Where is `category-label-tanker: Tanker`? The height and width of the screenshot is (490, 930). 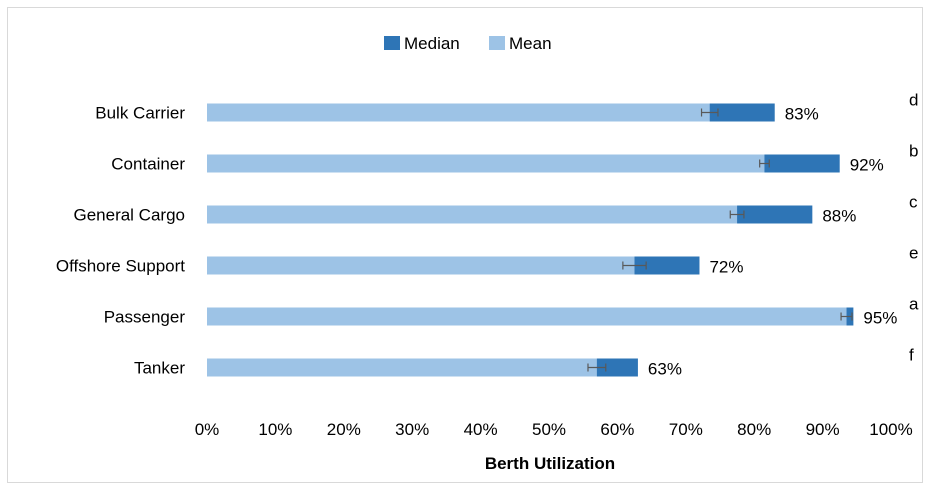
category-label-tanker: Tanker is located at coordinates (159, 368).